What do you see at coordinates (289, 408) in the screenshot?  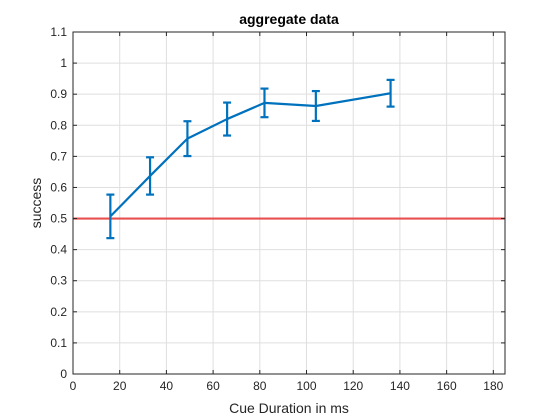 I see `x-axis-label: Cue Duration in ms` at bounding box center [289, 408].